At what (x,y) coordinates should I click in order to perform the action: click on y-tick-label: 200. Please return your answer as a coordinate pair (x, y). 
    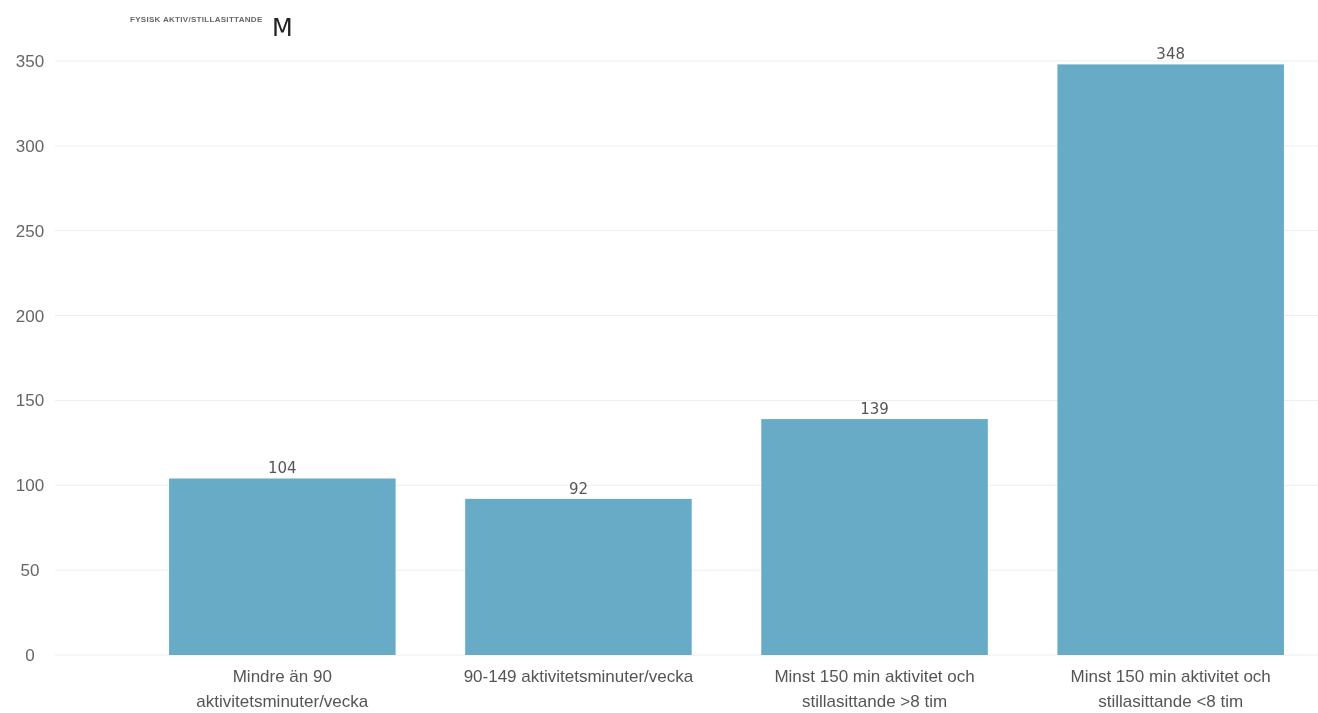
    Looking at the image, I should click on (30, 316).